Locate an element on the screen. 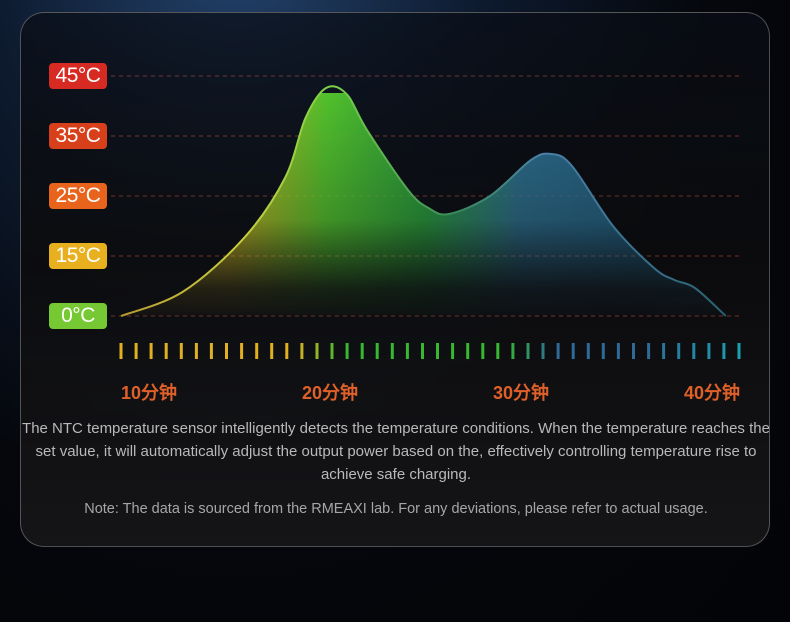 This screenshot has height=622, width=790. y-tick-label: 15°C is located at coordinates (78, 256).